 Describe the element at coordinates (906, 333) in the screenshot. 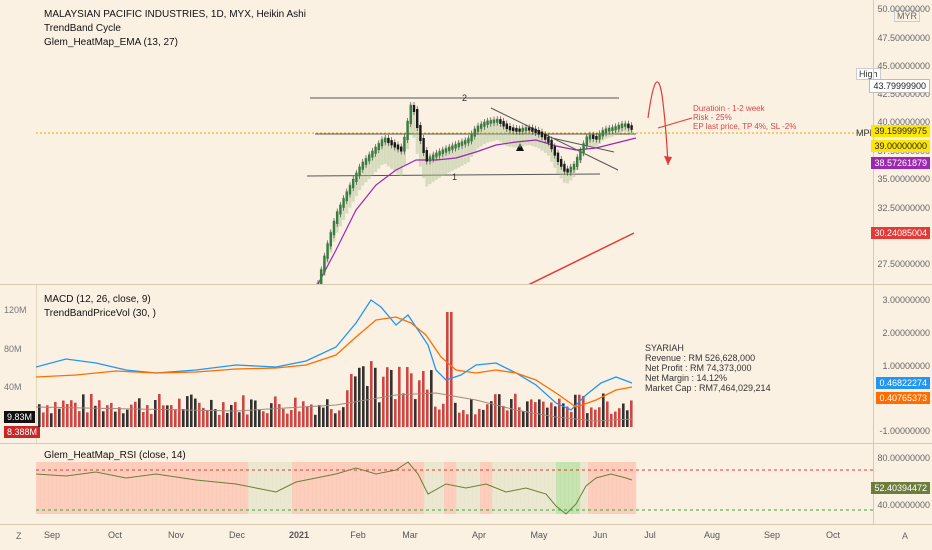

I see `y-tick: 2.00000000` at that location.